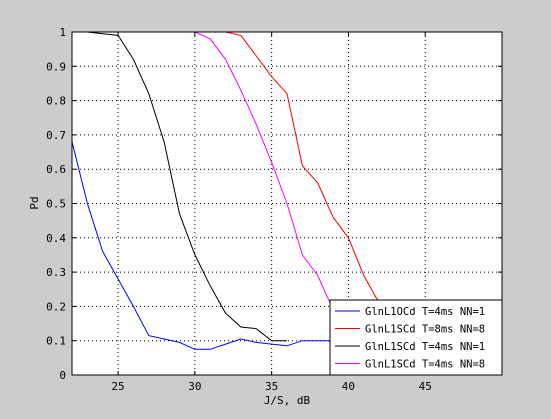 The width and height of the screenshot is (551, 419). I want to click on y-tick-label: 0.9, so click(56, 66).